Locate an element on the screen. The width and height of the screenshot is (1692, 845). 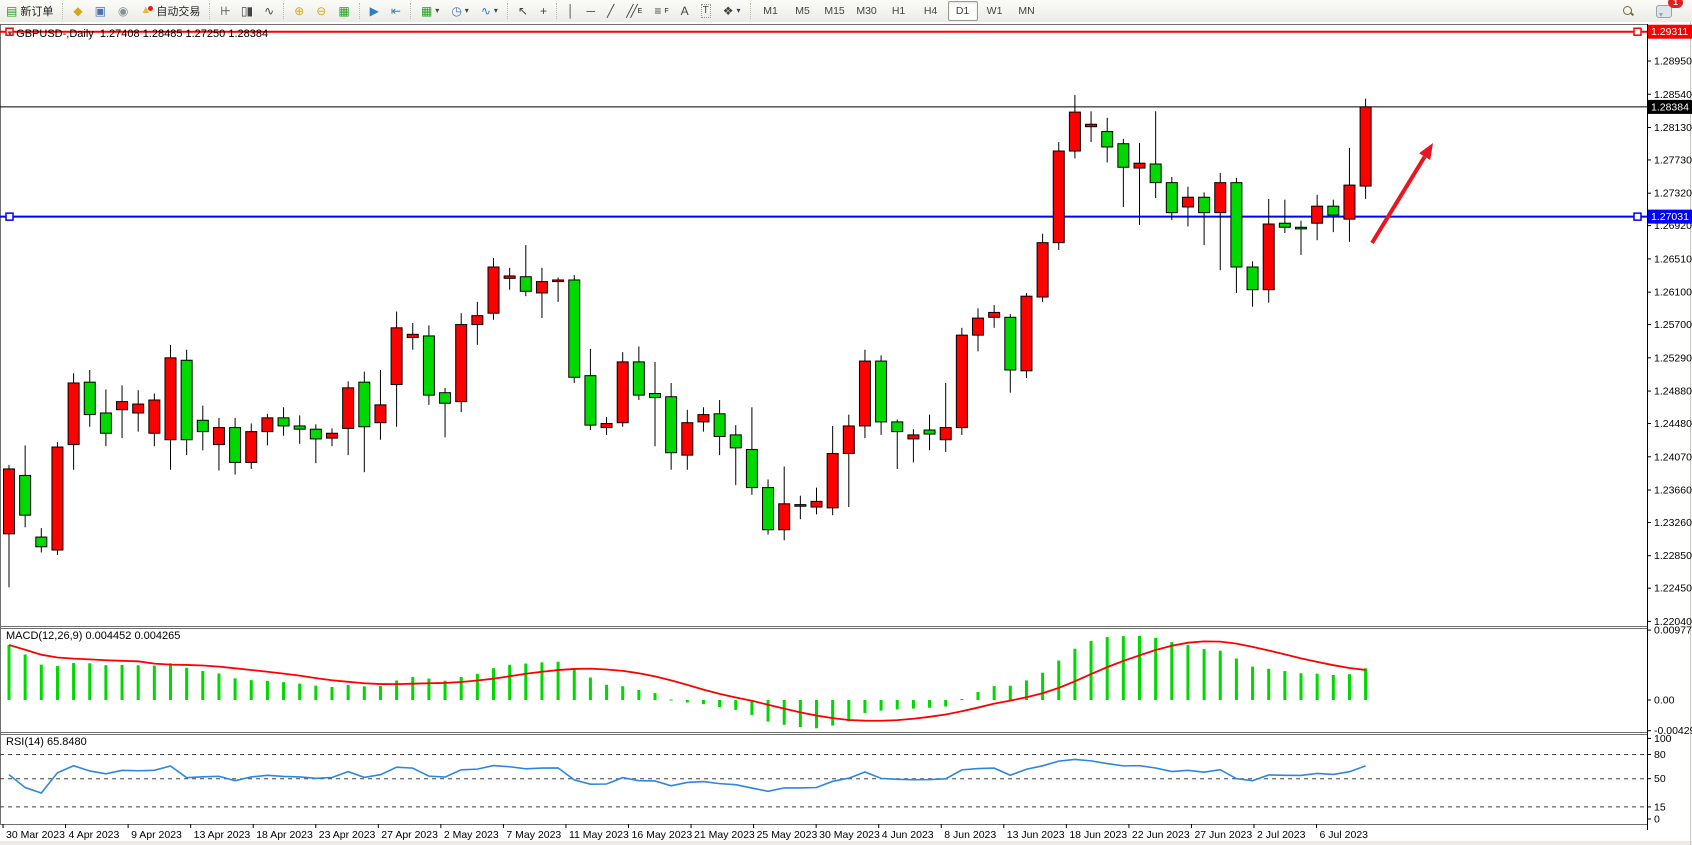
text-tool: A is located at coordinates (685, 11).